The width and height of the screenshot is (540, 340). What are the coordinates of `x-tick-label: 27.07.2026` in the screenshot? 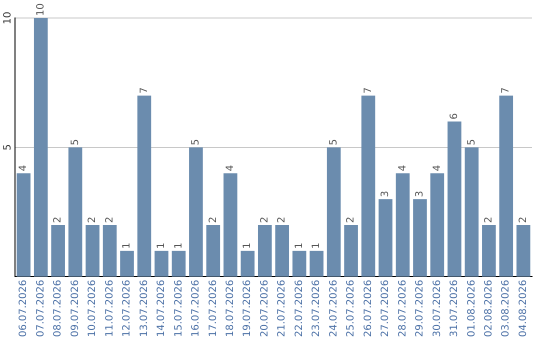 It's located at (386, 309).